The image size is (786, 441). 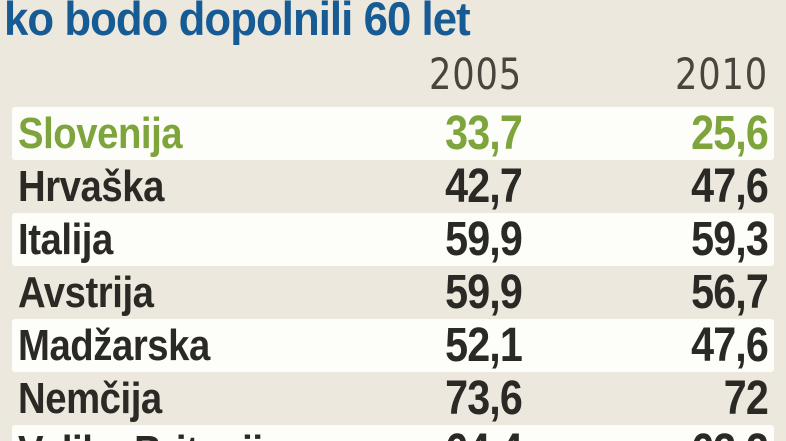 I want to click on column-headers: 2005 2010, so click(x=393, y=75).